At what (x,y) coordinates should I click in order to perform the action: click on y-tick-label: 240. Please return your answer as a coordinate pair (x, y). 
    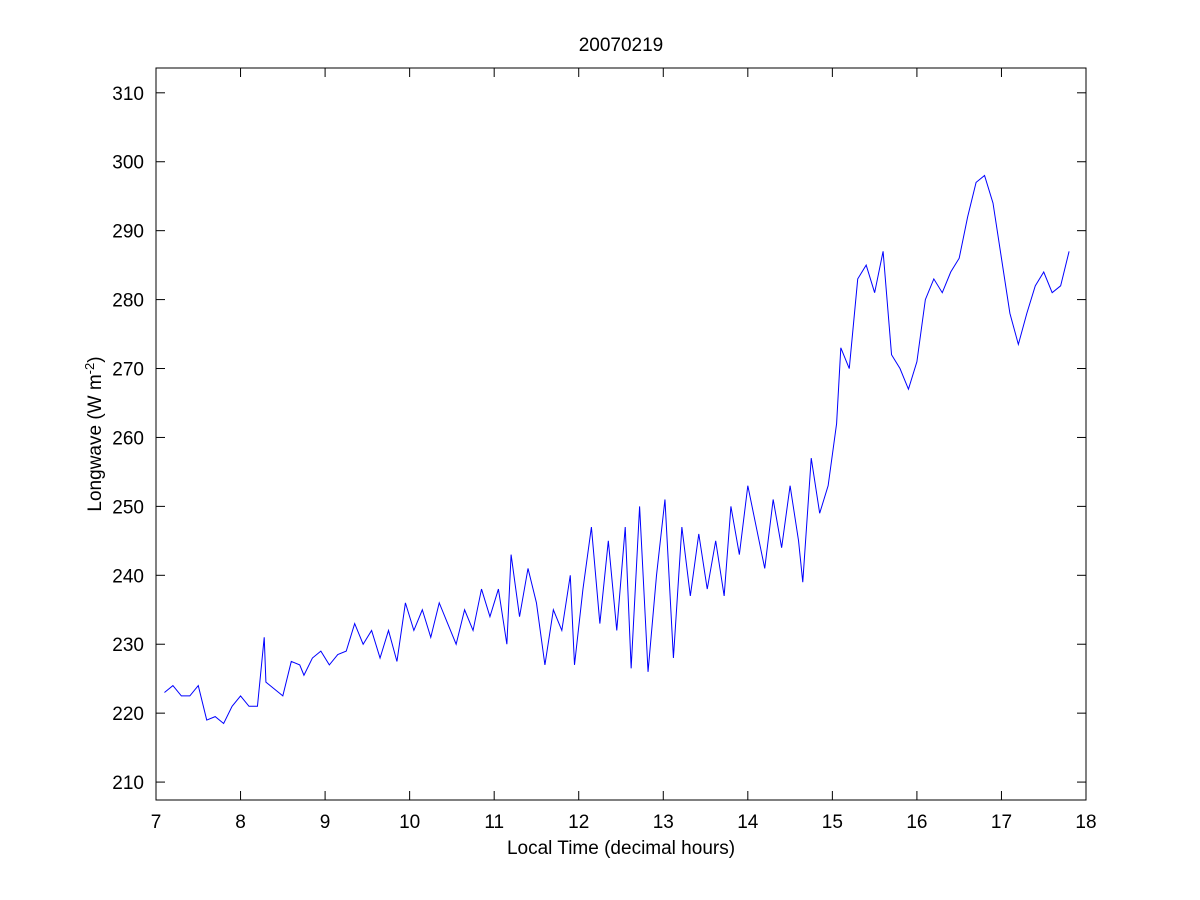
    Looking at the image, I should click on (128, 576).